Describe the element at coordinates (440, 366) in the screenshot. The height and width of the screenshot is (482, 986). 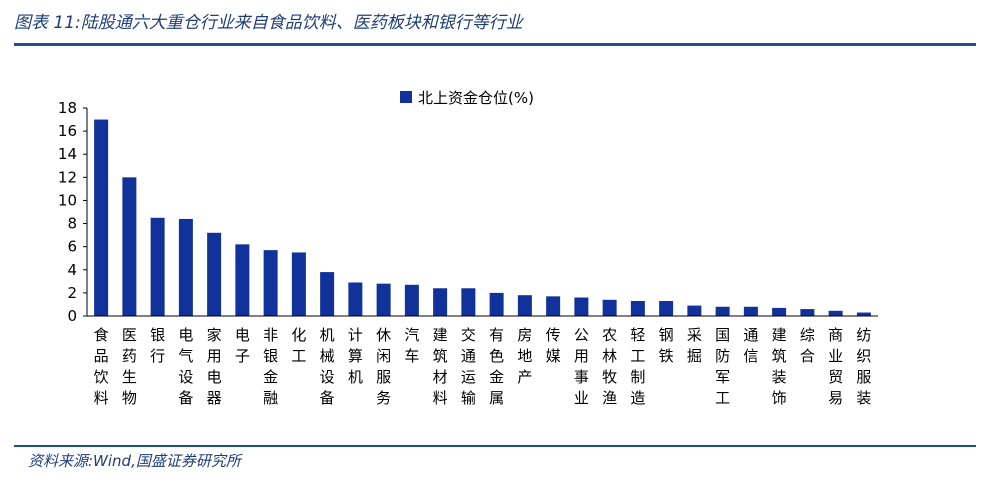
I see `category-label: 建筑材料` at that location.